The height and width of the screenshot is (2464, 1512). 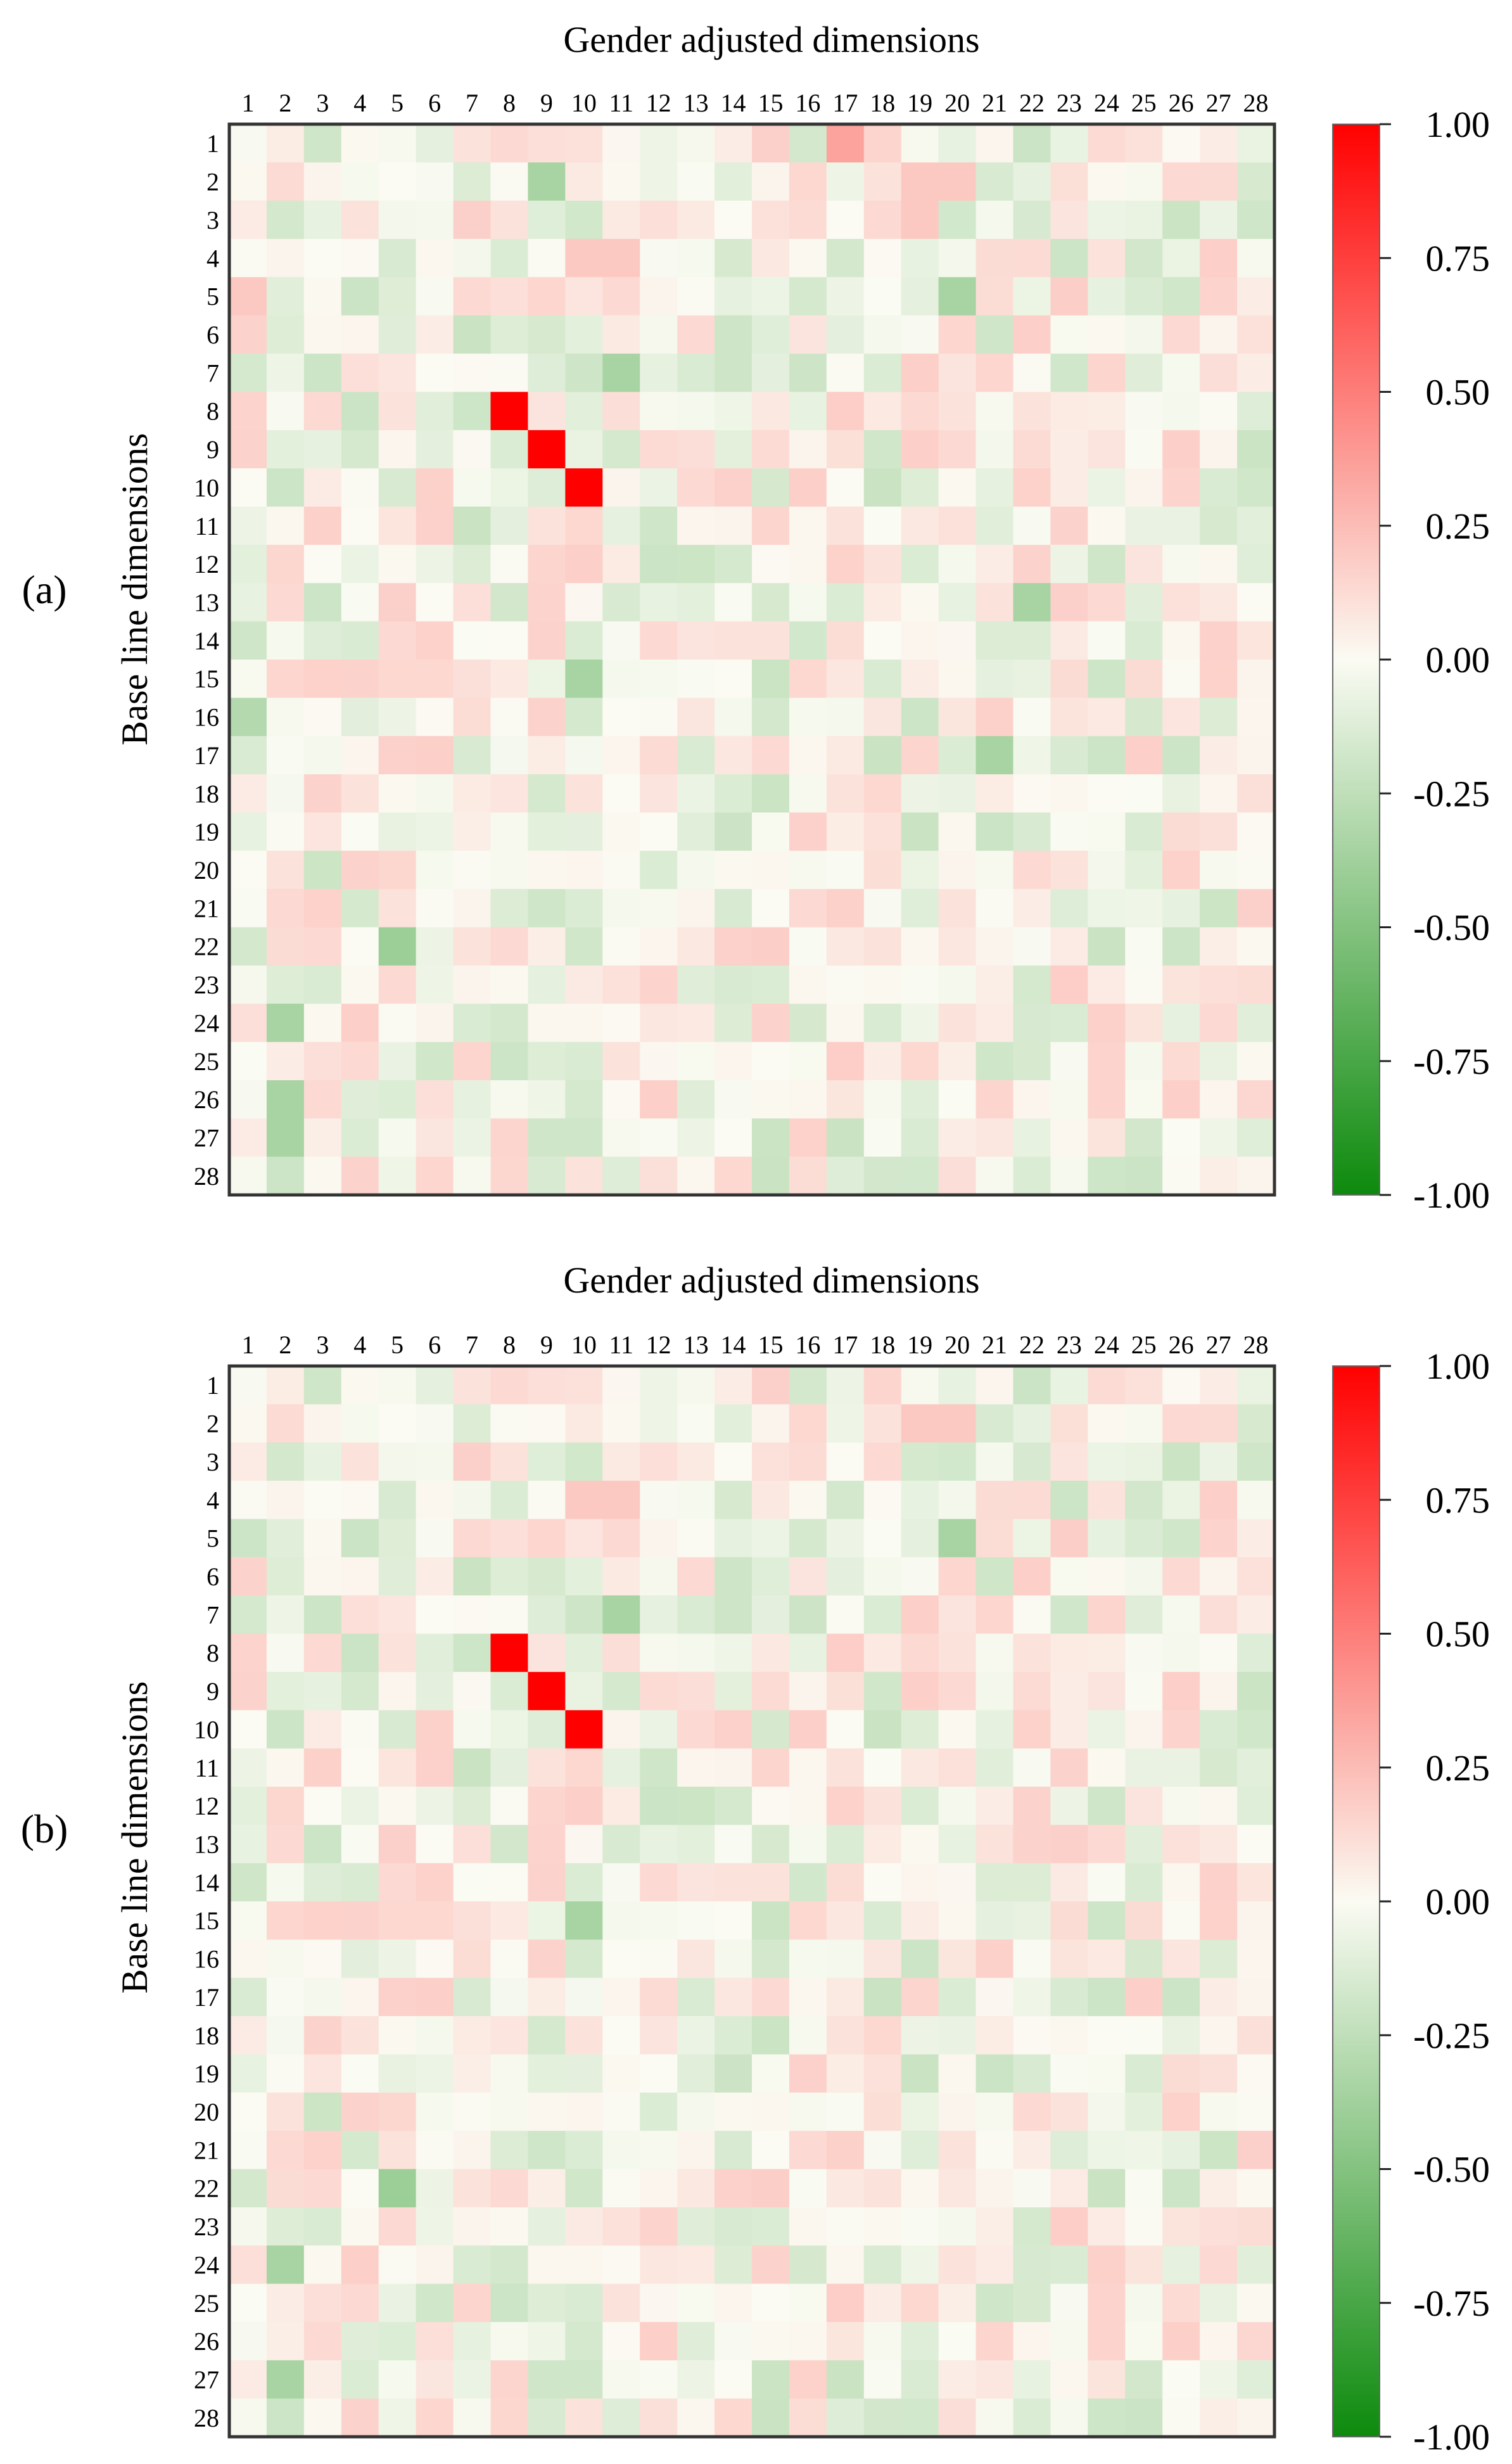 I want to click on panel-a-cell-r2-c25, so click(x=1144, y=181).